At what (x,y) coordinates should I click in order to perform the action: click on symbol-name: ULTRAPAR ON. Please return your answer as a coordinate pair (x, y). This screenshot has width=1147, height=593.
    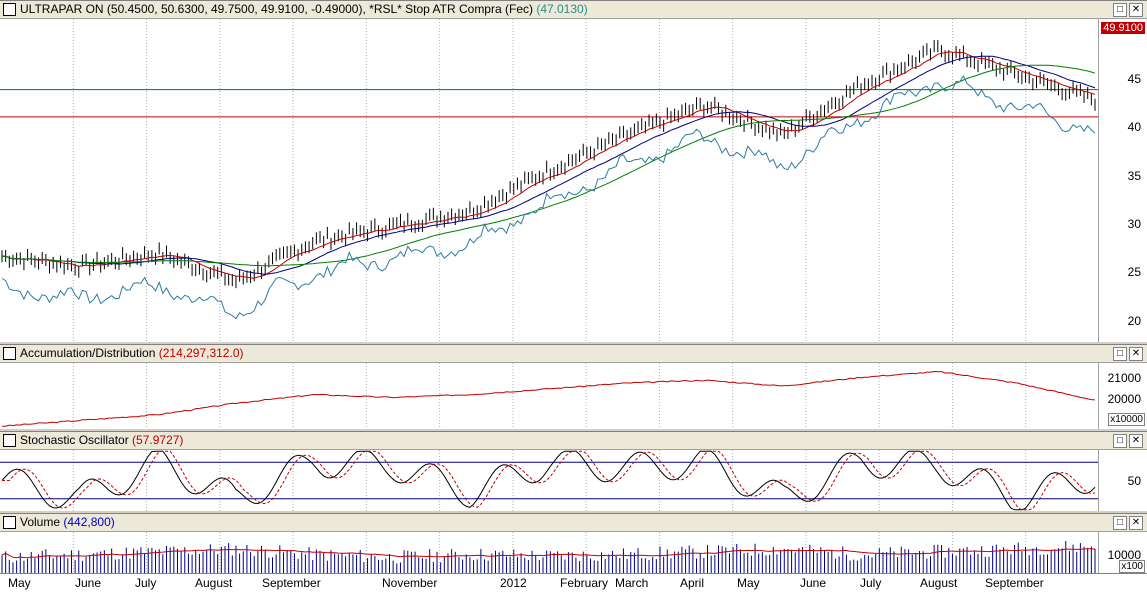
    Looking at the image, I should click on (62, 9).